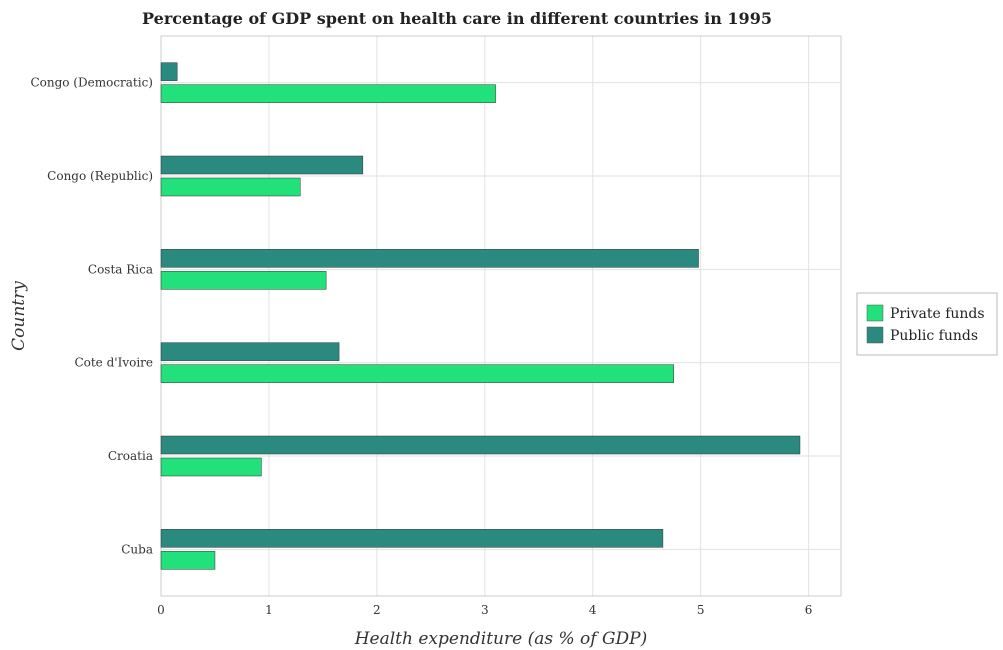  I want to click on legend: Private funds Public funds, so click(927, 324).